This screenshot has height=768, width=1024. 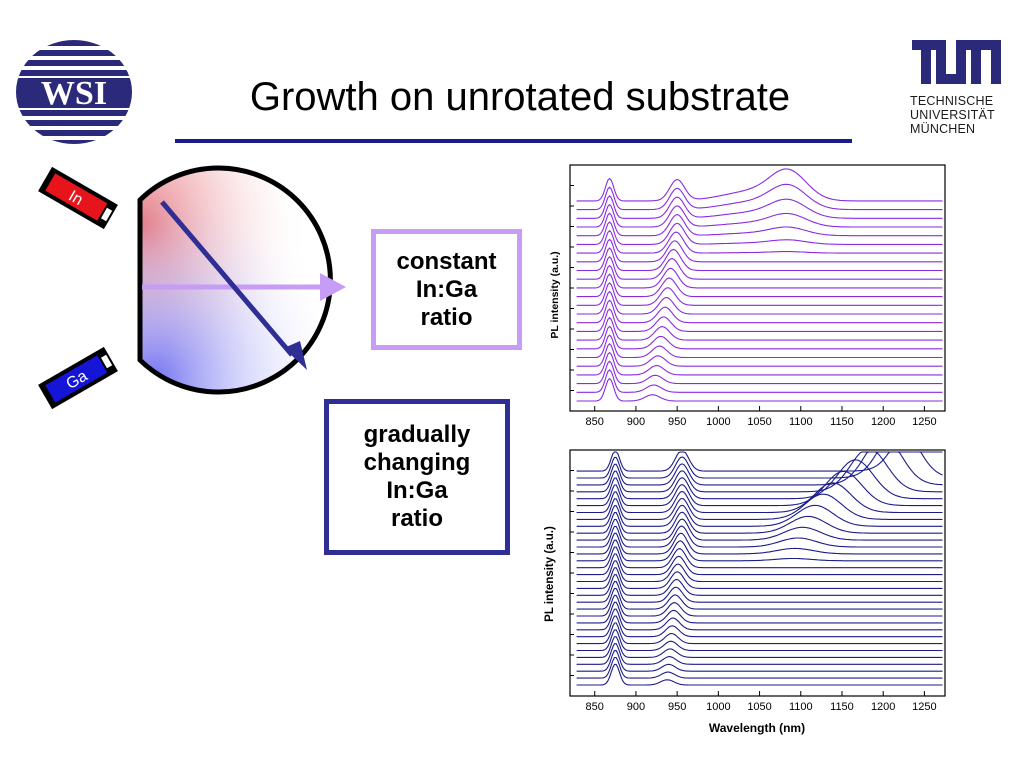 I want to click on wafer-diagram: In Ga, so click(x=192, y=287).